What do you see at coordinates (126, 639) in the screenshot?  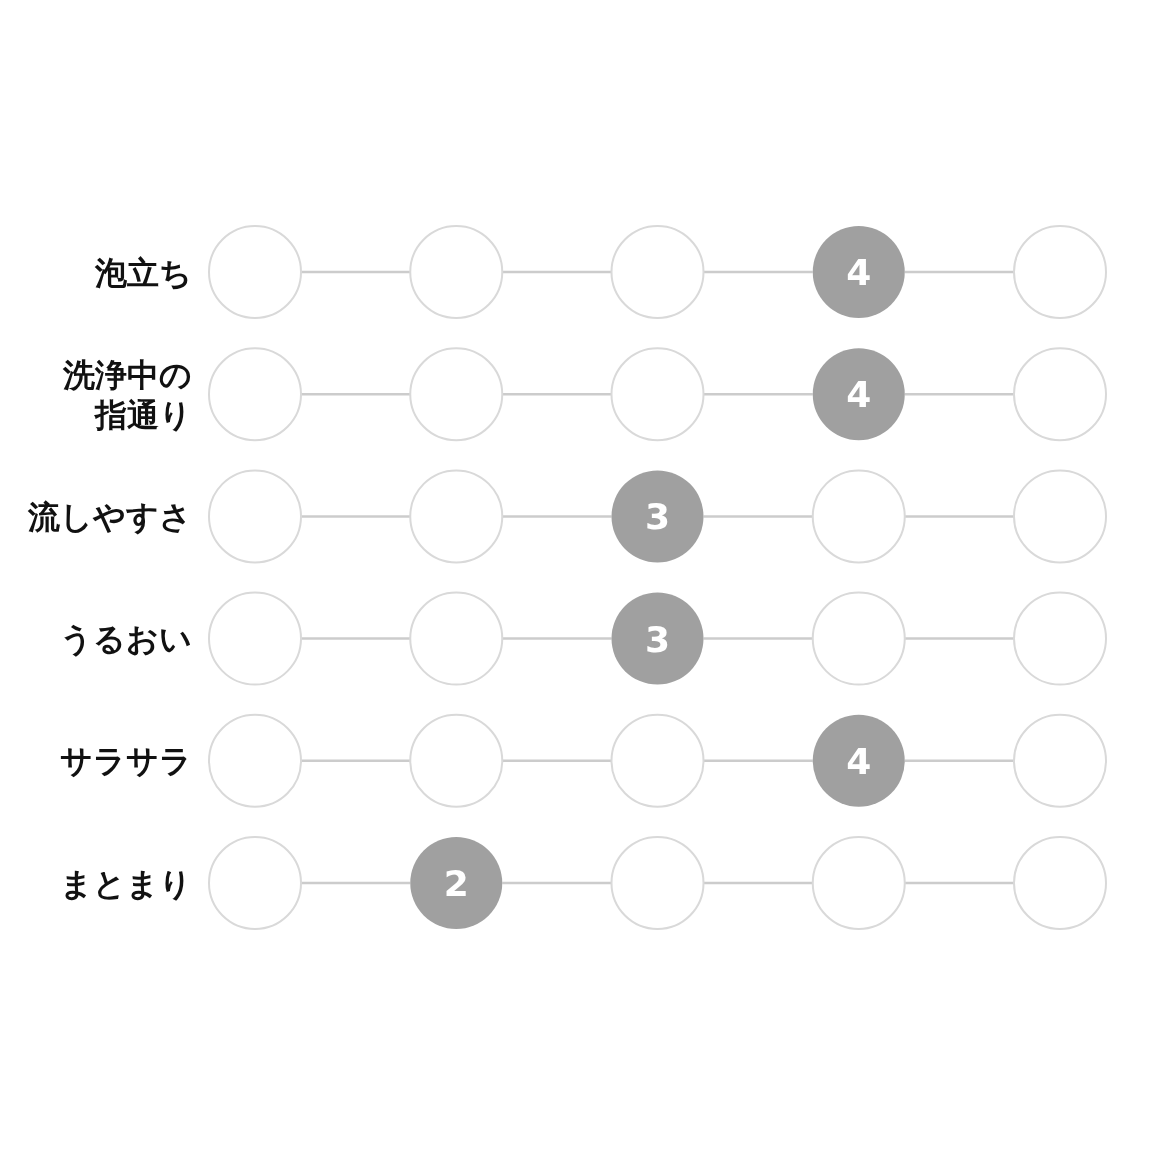 I see `category-label: うるおい` at bounding box center [126, 639].